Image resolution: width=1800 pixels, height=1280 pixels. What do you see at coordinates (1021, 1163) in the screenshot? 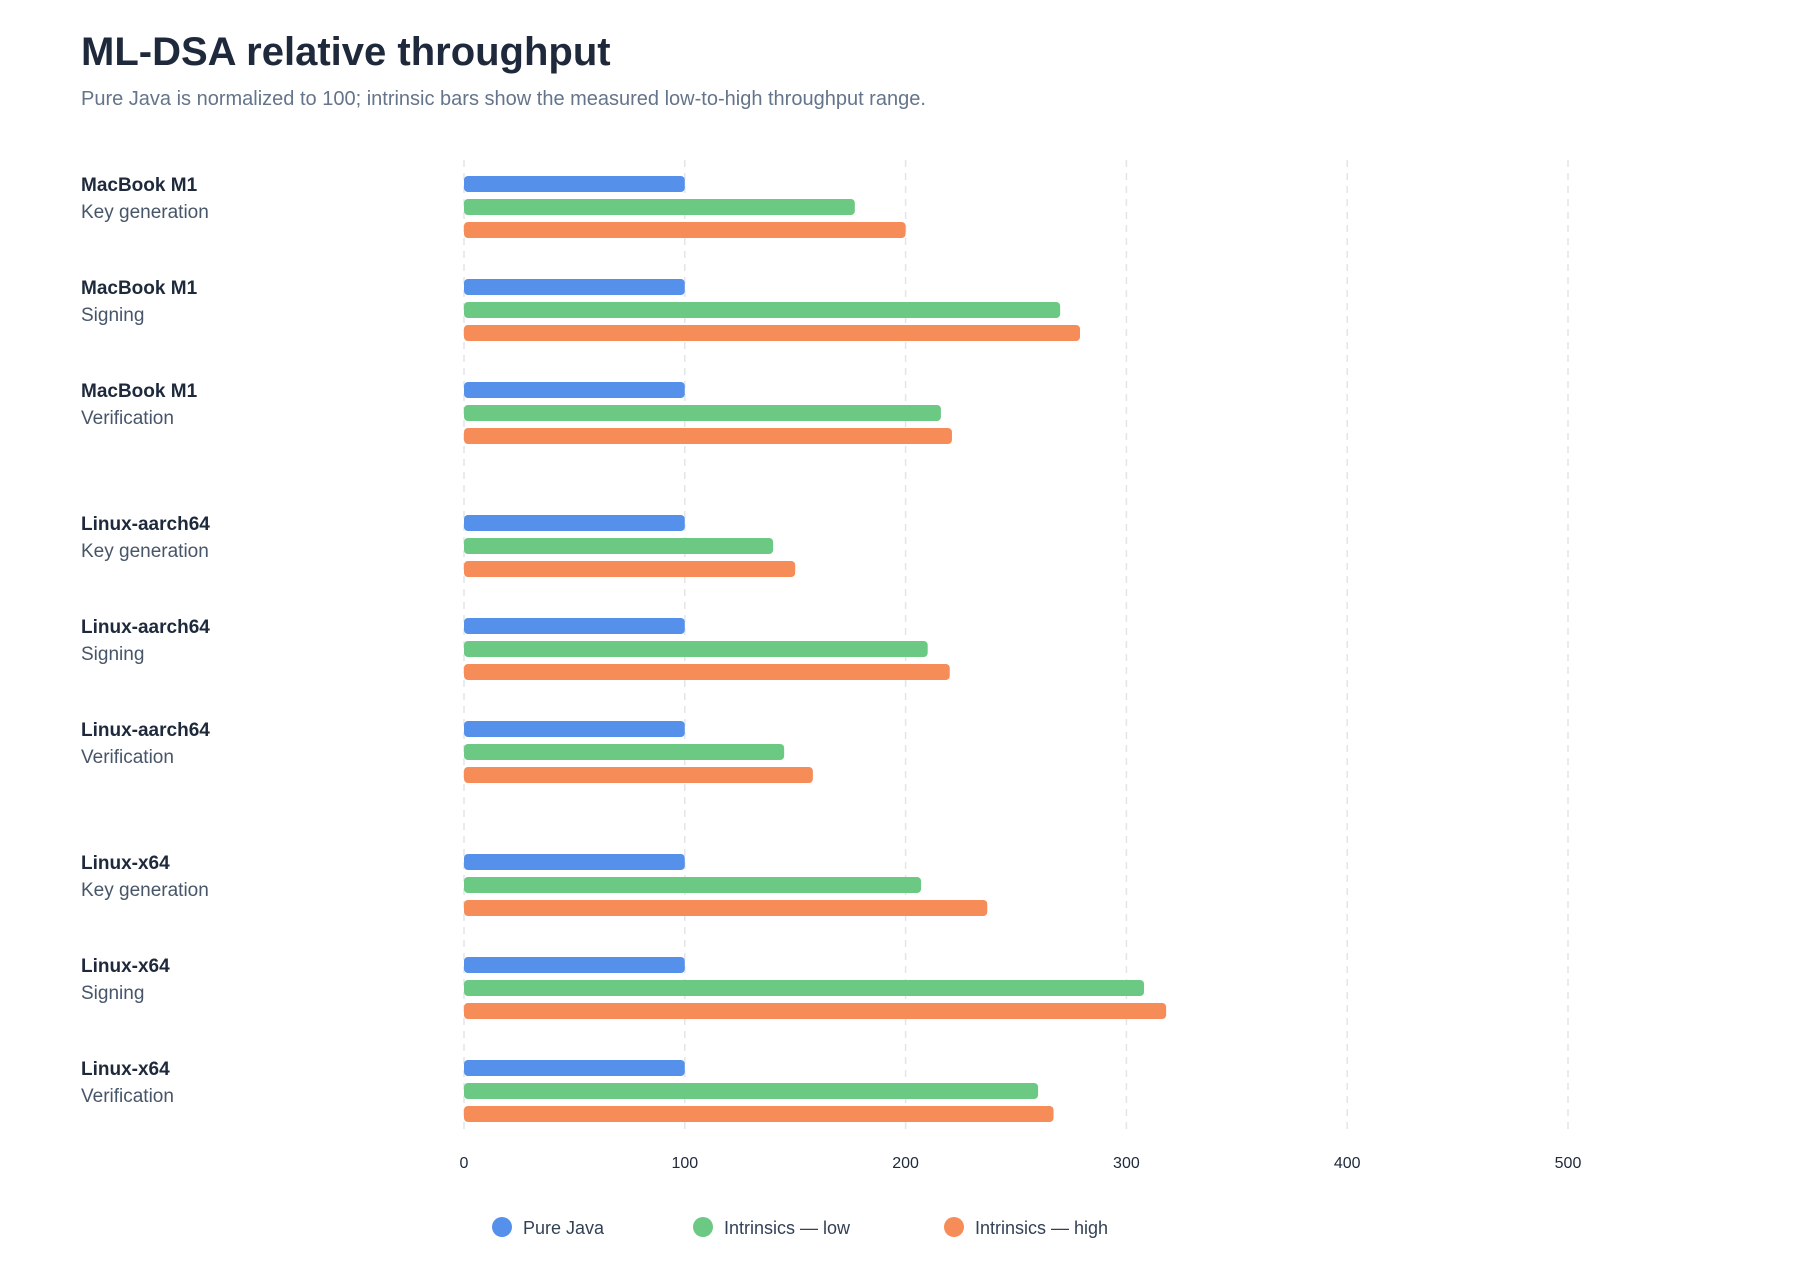
I see `x-axis-ticks: 0 100 200 300 400 500` at bounding box center [1021, 1163].